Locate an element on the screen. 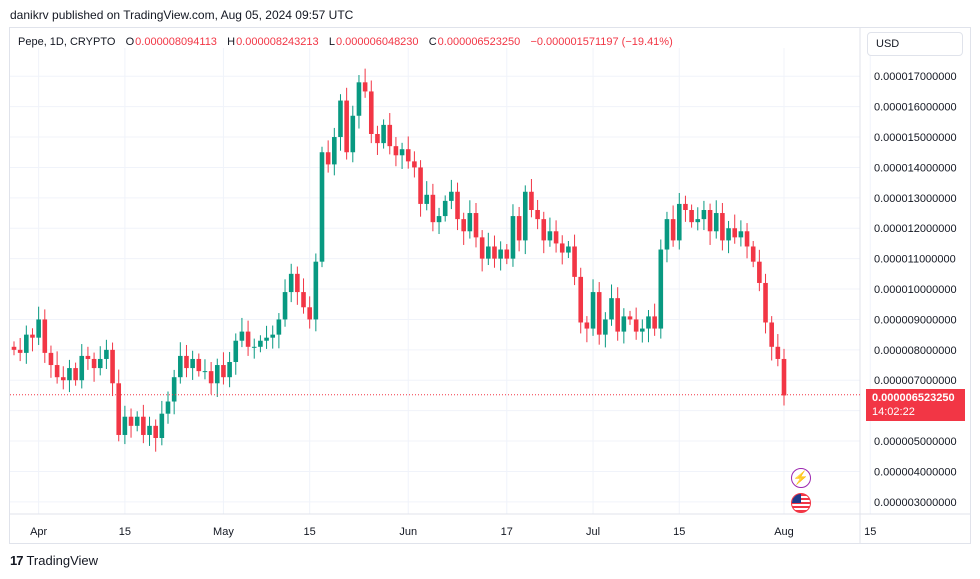 The height and width of the screenshot is (579, 980). y-tick-label: 0.000012000000 is located at coordinates (915, 229).